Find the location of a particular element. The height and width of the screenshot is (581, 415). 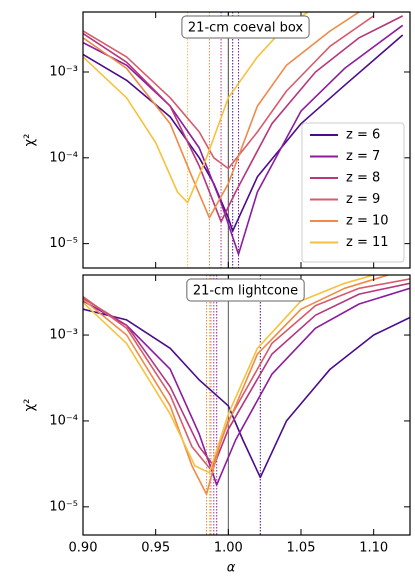

x-tick-label: 0.95 is located at coordinates (155, 548).